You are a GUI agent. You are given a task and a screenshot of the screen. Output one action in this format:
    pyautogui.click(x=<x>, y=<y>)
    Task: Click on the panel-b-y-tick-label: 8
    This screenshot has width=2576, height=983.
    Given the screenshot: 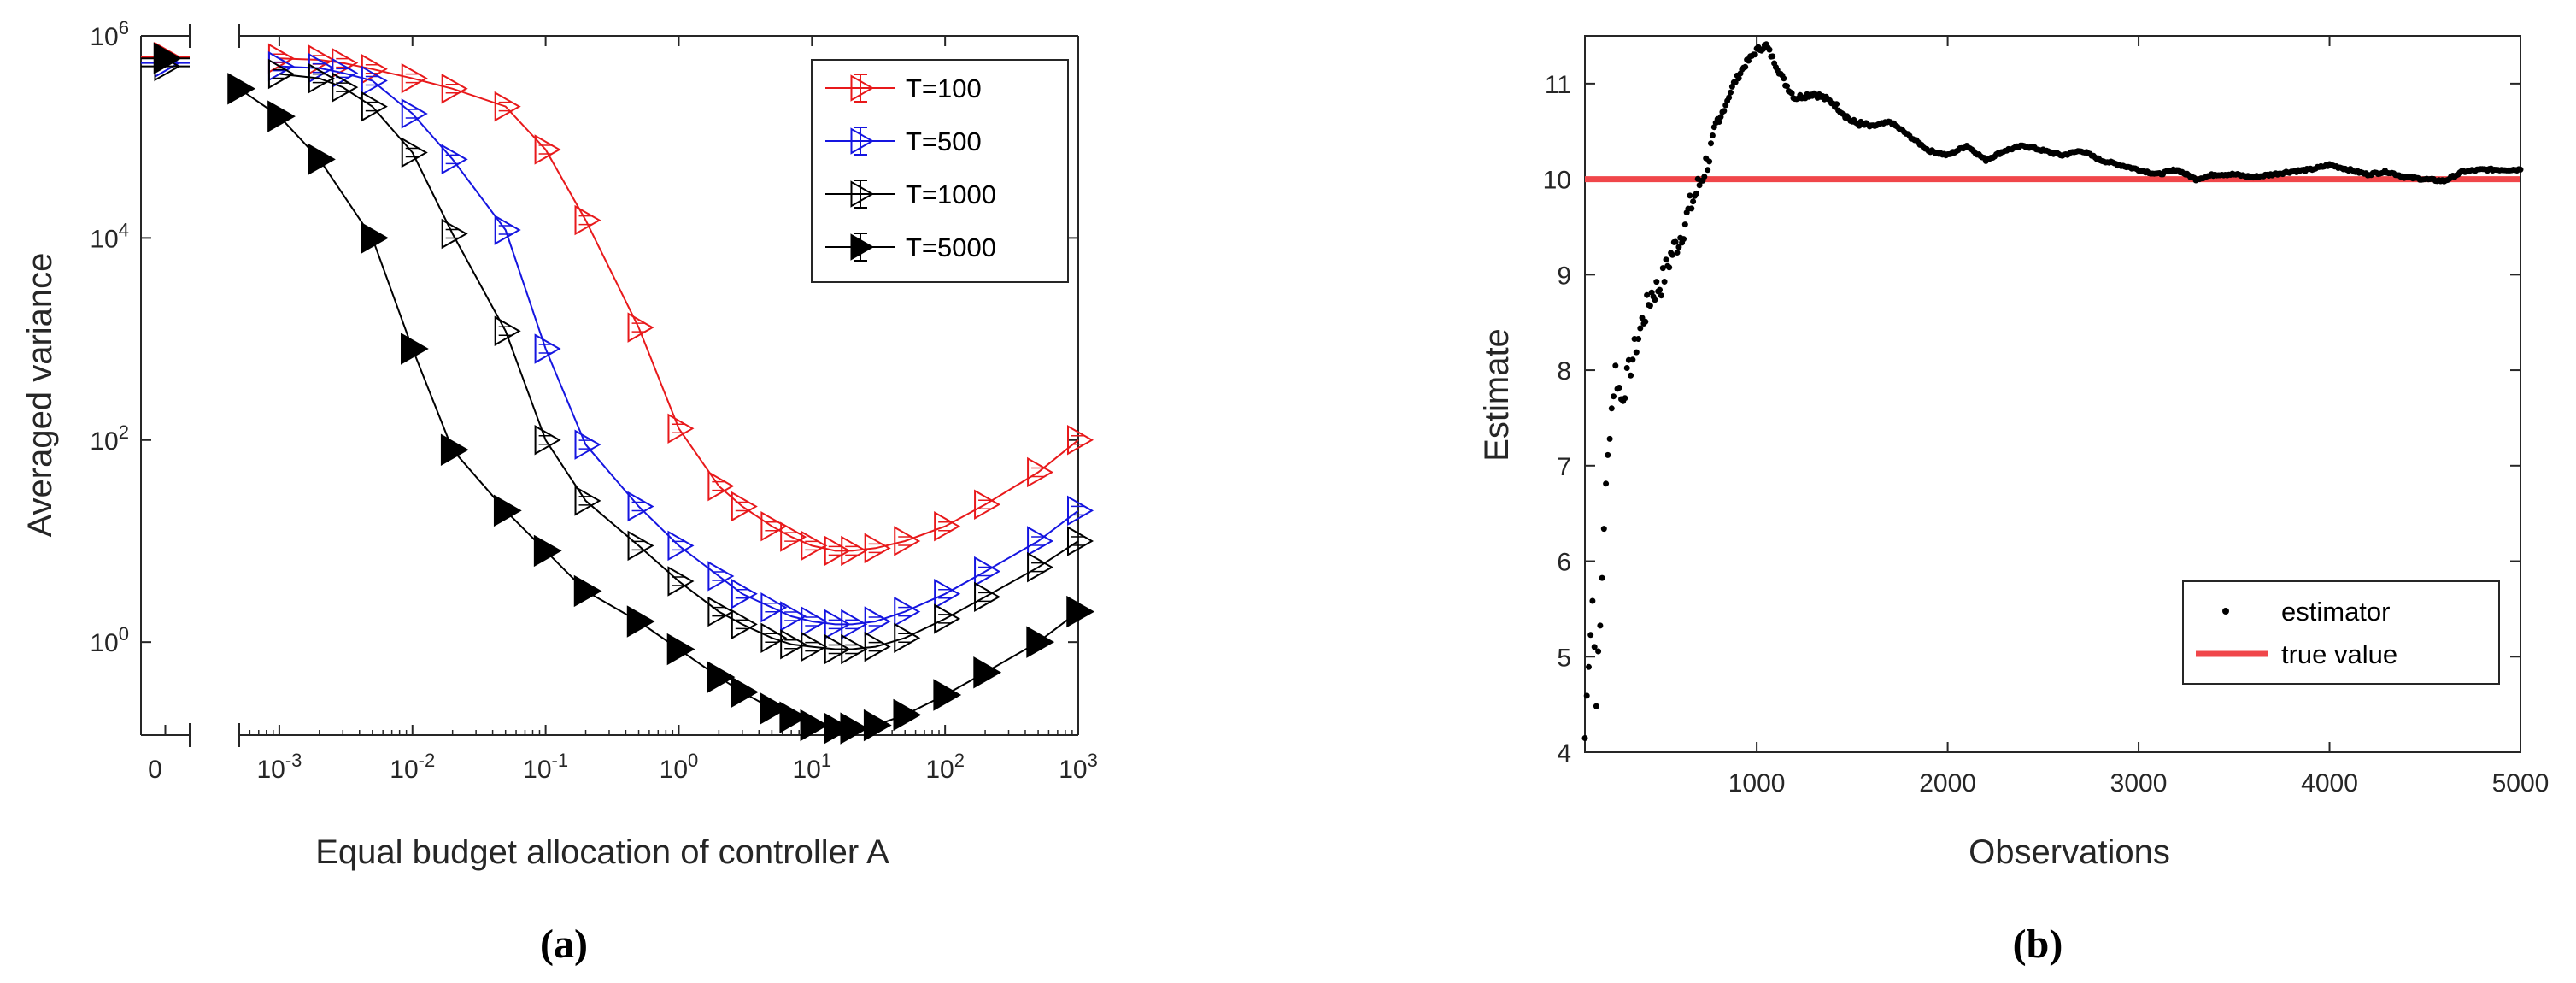 What is the action you would take?
    pyautogui.click(x=1564, y=371)
    